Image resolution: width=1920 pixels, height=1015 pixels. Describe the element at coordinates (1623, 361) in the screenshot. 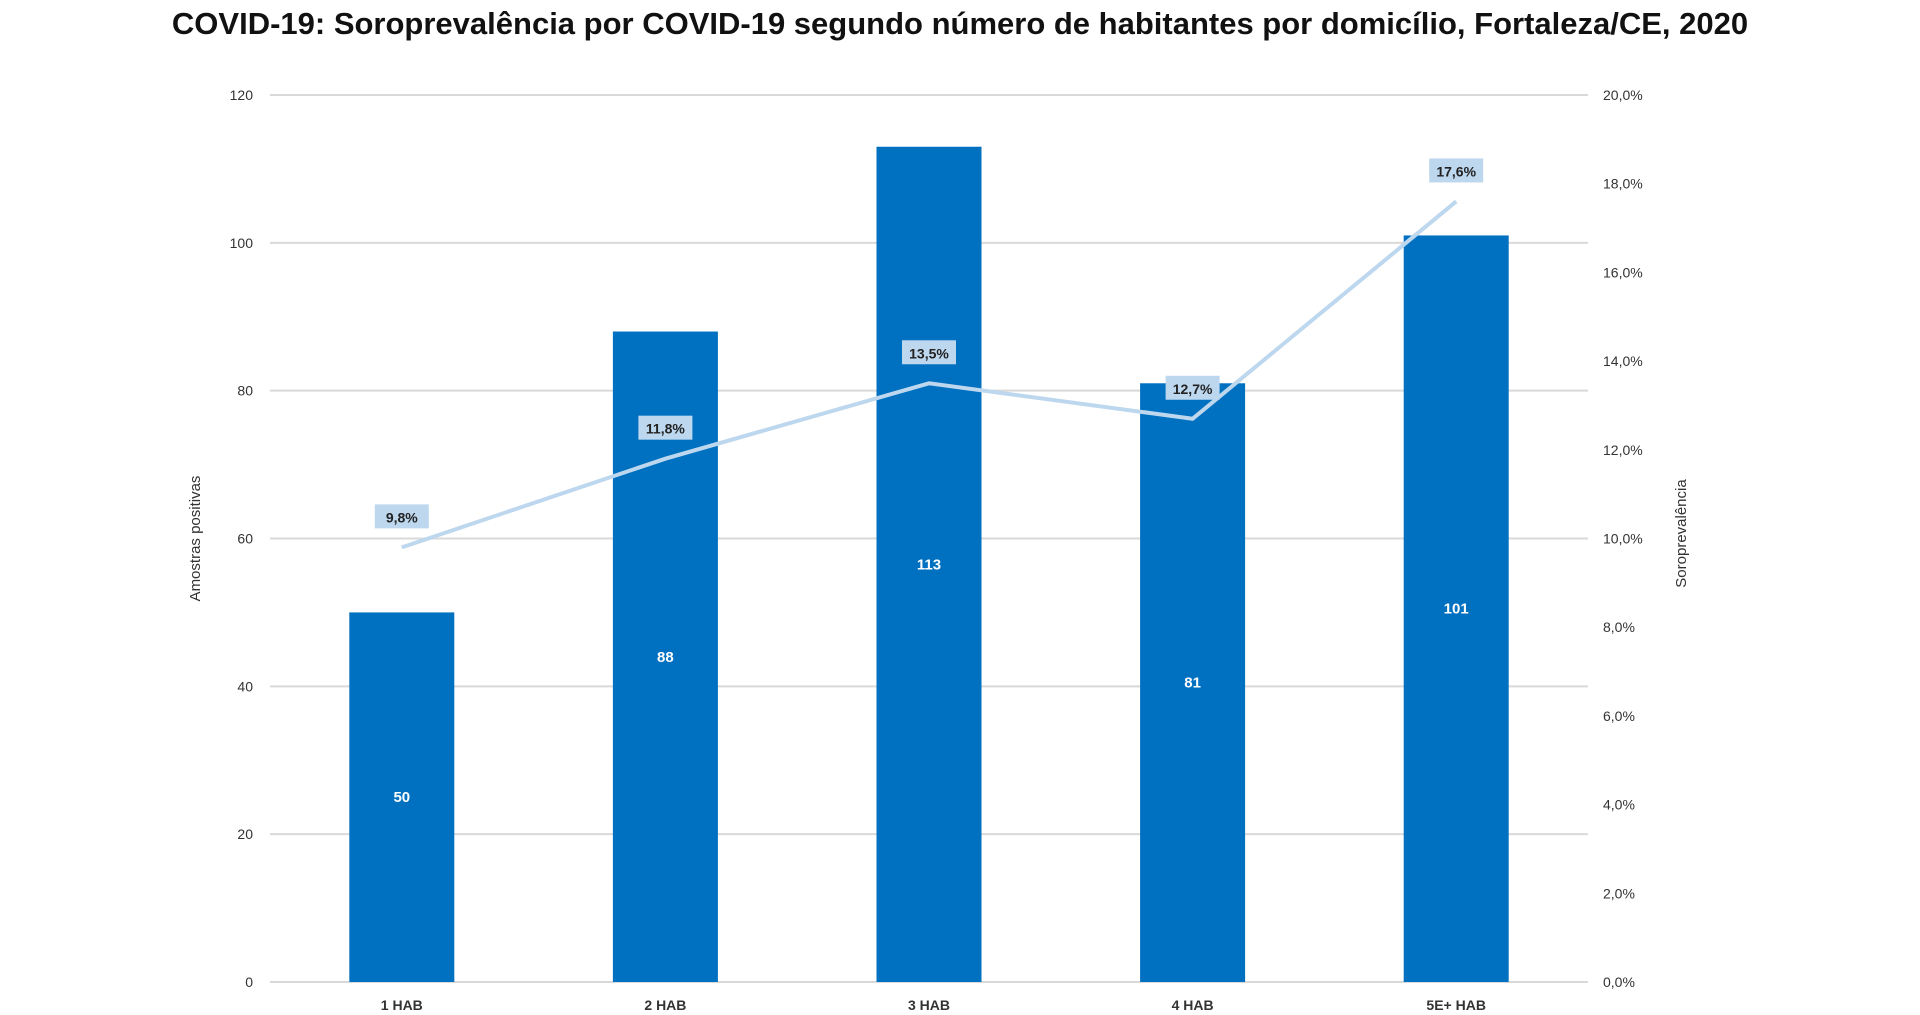

I see `right-tick-label: 14,0%` at that location.